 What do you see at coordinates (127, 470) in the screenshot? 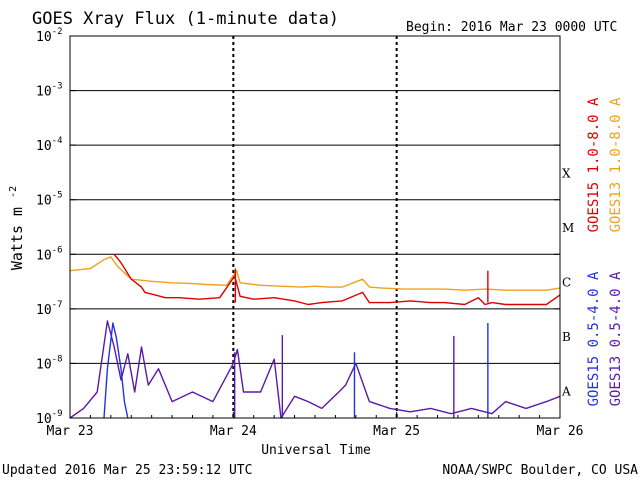
I see `updated-timestamp: Updated 2016 Mar 25 23:59:12 UTC` at bounding box center [127, 470].